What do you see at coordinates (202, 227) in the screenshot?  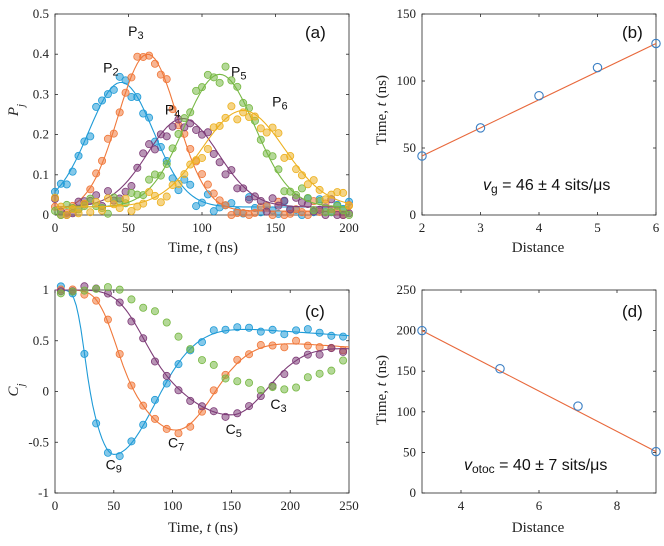 I see `panel-a-x-tick-label: 100` at bounding box center [202, 227].